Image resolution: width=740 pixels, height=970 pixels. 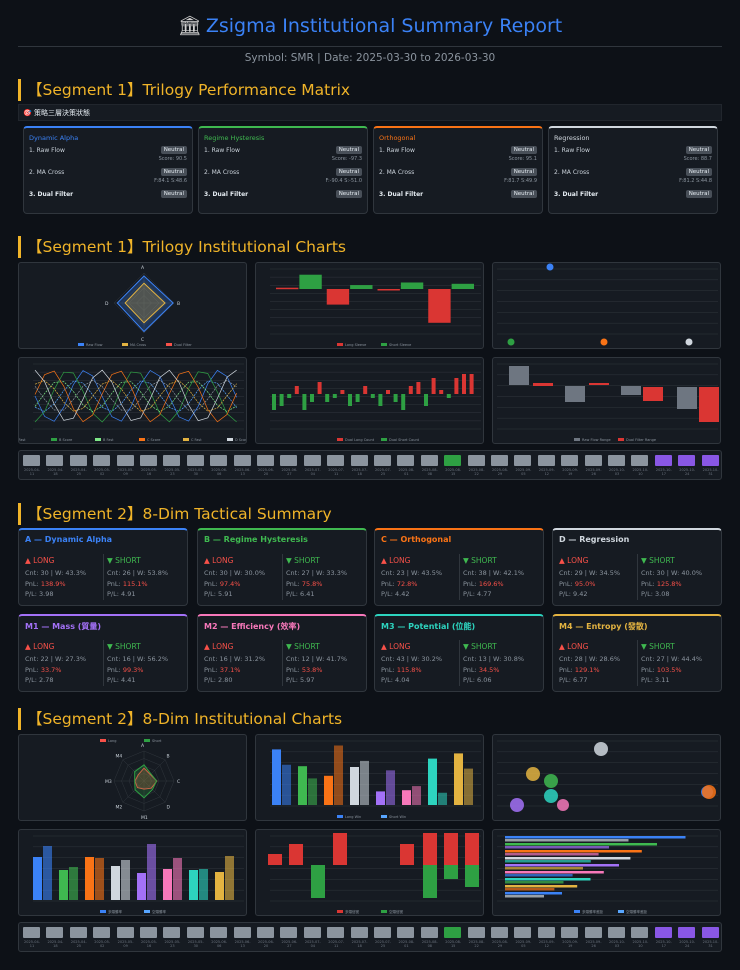 What do you see at coordinates (266, 944) in the screenshot?
I see `signal-date: 2025-06-20` at bounding box center [266, 944].